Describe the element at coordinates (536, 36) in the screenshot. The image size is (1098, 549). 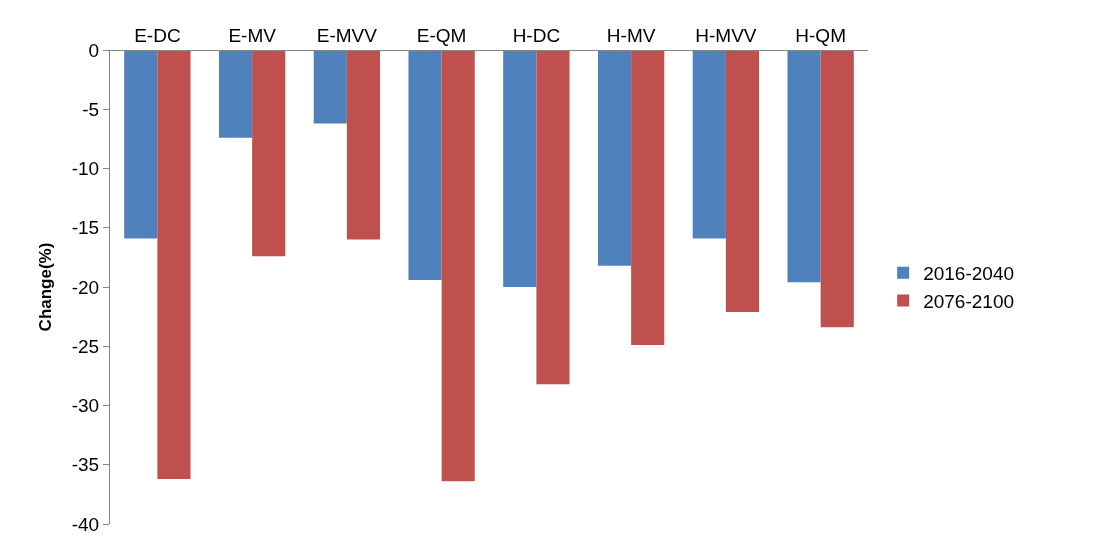
I see `x-tick-label: H-DC` at that location.